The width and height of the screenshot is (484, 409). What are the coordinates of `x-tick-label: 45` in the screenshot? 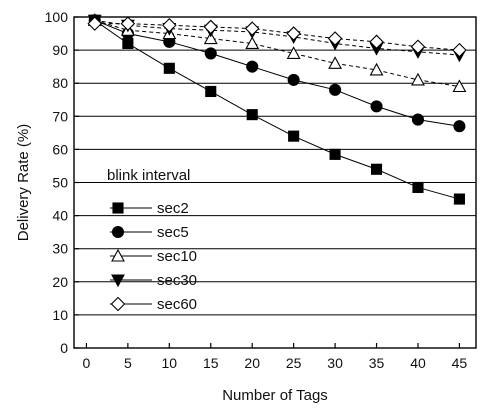 It's located at (460, 363).